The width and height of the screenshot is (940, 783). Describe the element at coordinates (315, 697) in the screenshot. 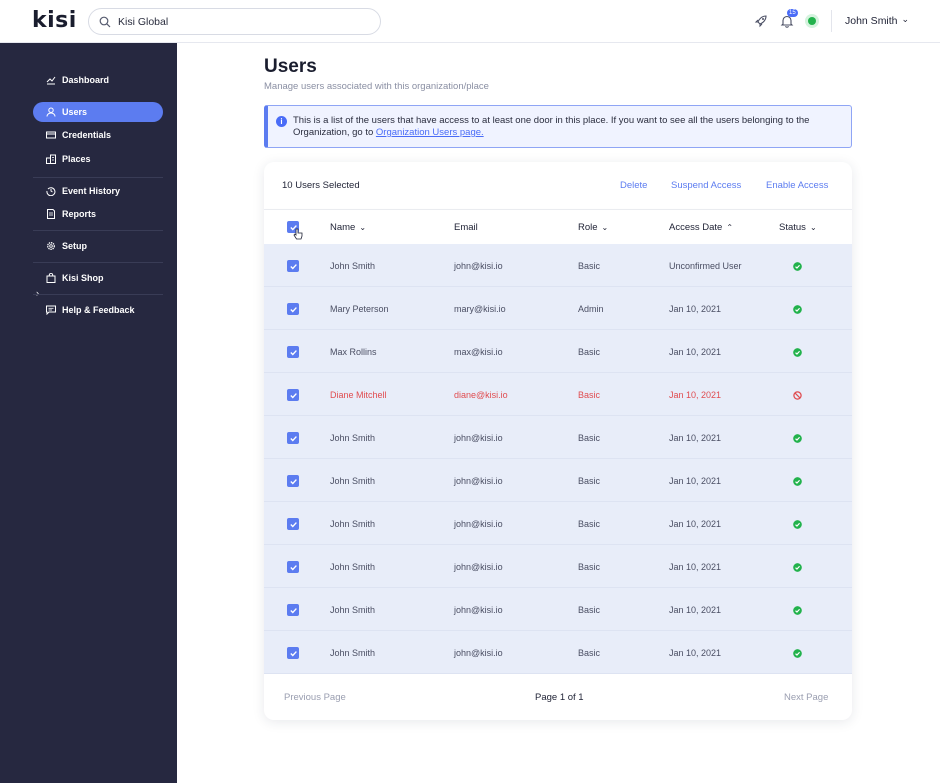

I see `previous-page-button: Previous Page` at that location.